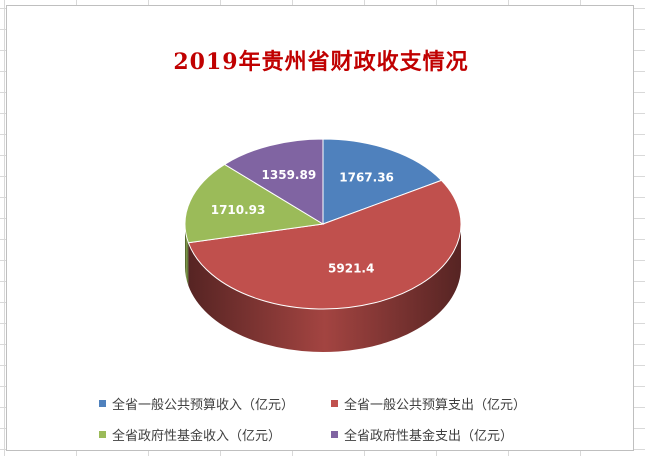  Describe the element at coordinates (351, 268) in the screenshot. I see `data-label-2: 5921.4` at that location.